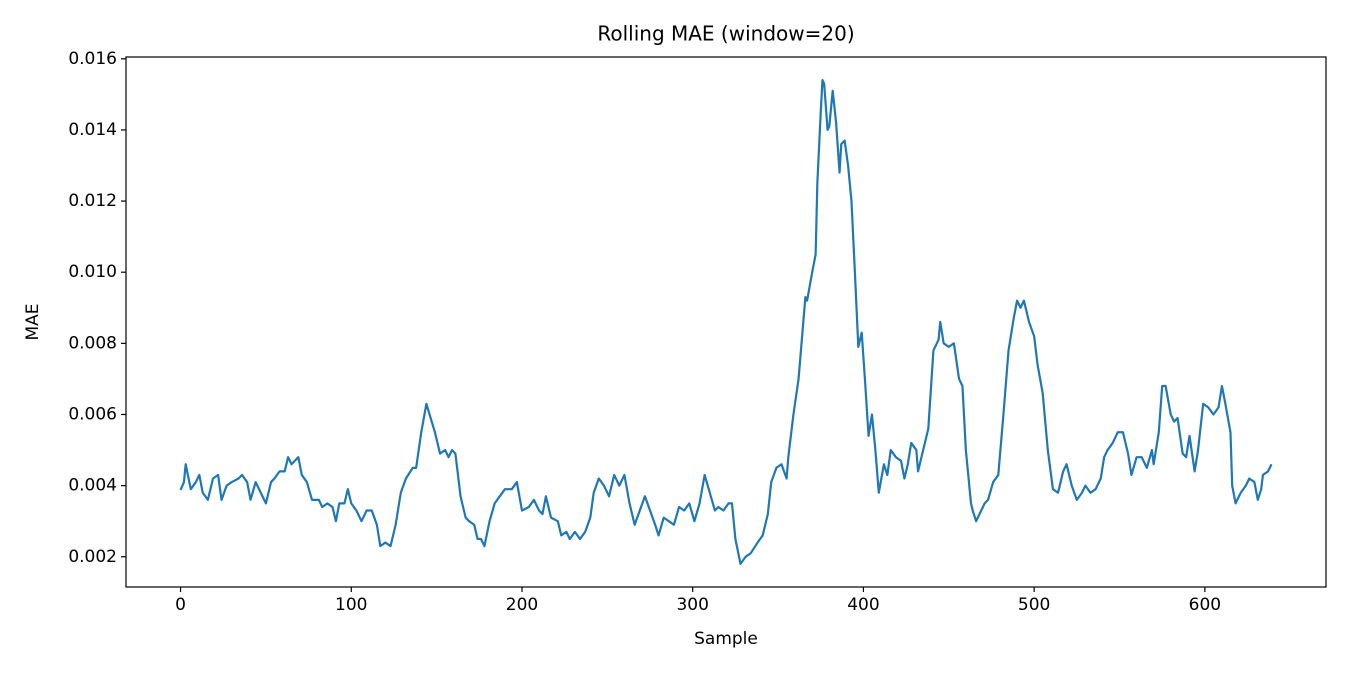 The width and height of the screenshot is (1350, 675). I want to click on x-tick-label: 200, so click(522, 605).